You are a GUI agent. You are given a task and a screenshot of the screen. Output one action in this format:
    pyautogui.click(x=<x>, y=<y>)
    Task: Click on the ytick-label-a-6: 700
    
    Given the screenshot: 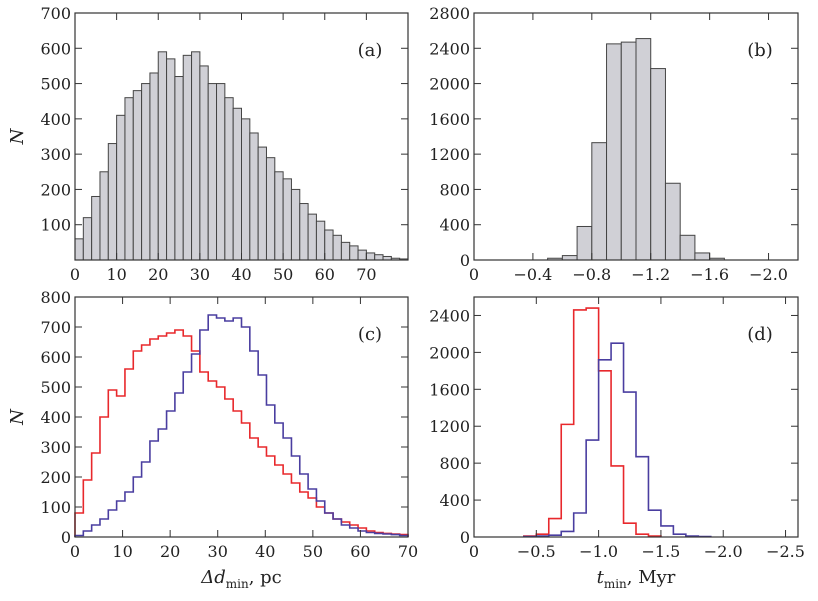 What is the action you would take?
    pyautogui.click(x=55, y=13)
    